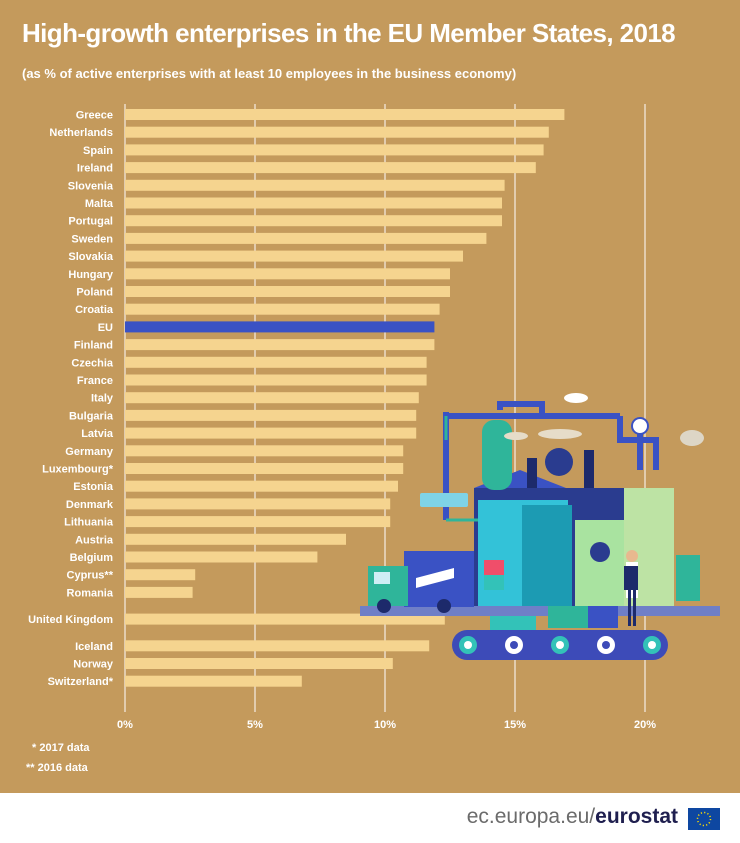 This screenshot has height=843, width=740. Describe the element at coordinates (334, 150) in the screenshot. I see `bar-spain` at that location.